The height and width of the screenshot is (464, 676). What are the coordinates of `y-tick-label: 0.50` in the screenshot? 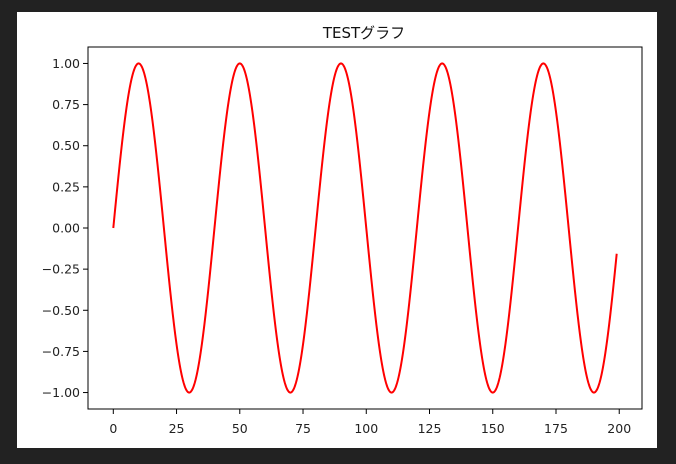 It's located at (66, 145).